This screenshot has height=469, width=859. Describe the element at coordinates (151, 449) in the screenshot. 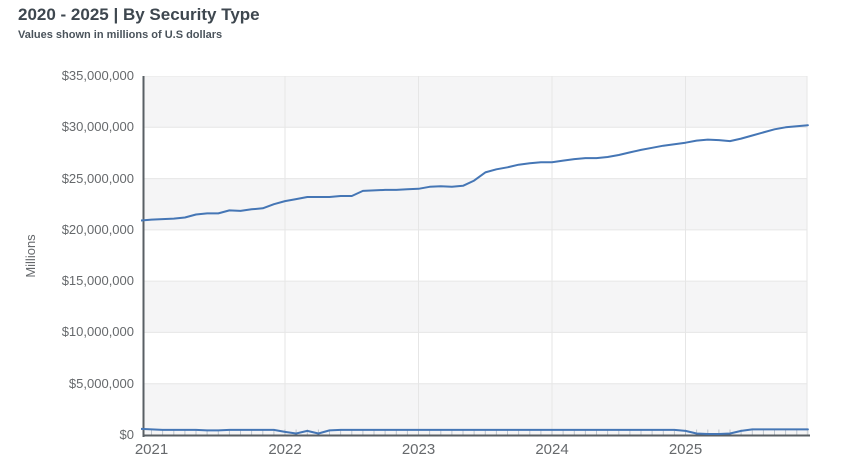

I see `x-tick-label: 2021` at that location.